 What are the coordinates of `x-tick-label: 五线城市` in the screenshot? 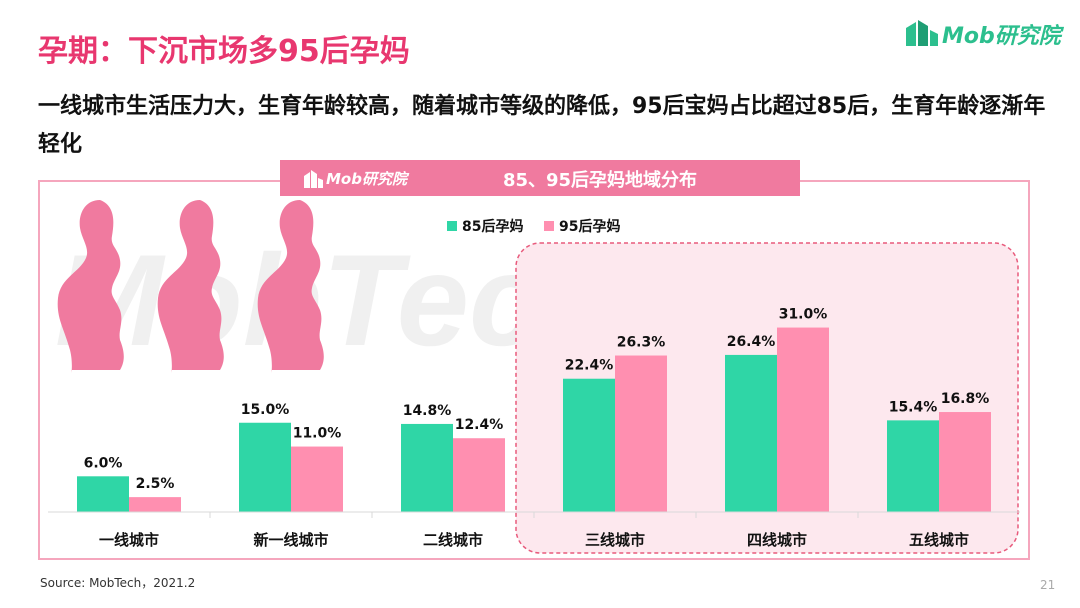 It's located at (939, 540).